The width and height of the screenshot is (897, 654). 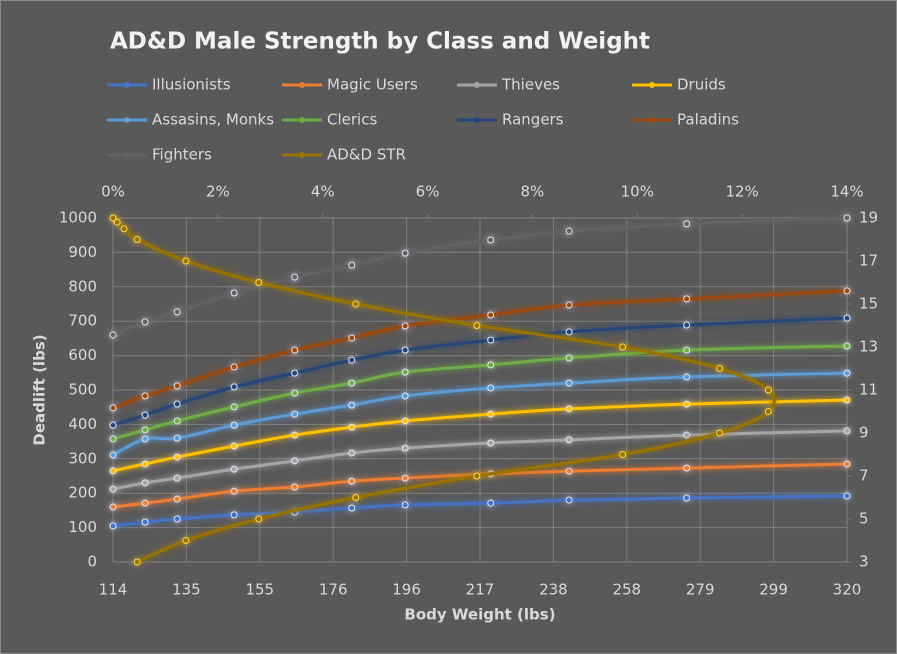 What do you see at coordinates (480, 590) in the screenshot?
I see `x-tick-label: 217` at bounding box center [480, 590].